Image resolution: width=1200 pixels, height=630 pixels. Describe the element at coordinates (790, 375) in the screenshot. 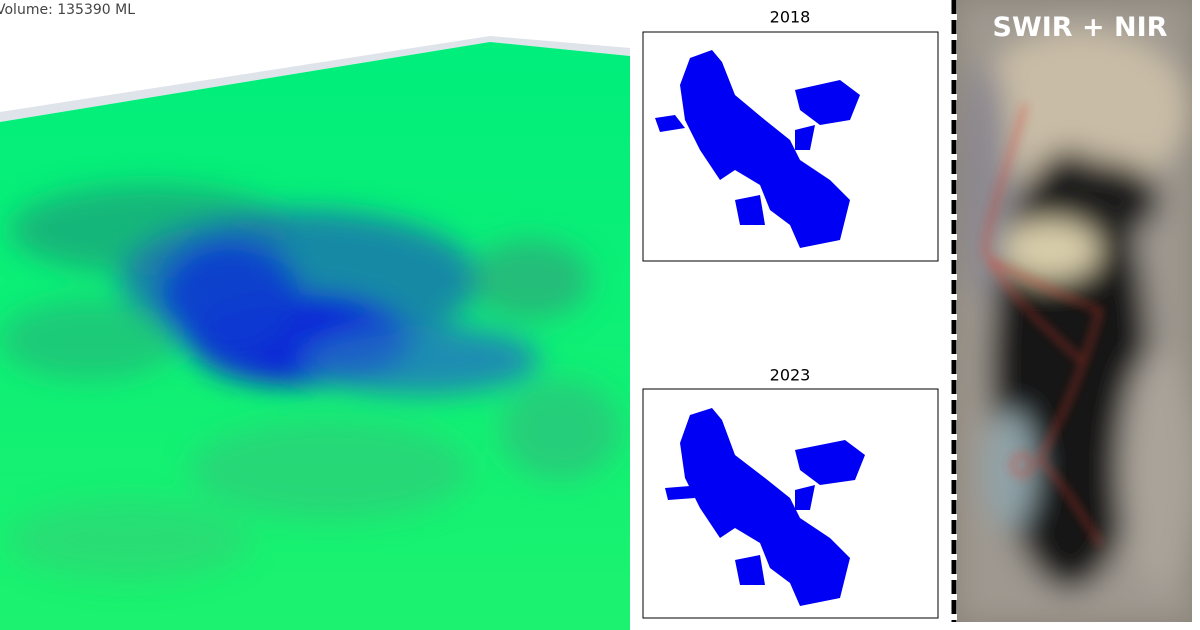

I see `map-title: 2023` at that location.